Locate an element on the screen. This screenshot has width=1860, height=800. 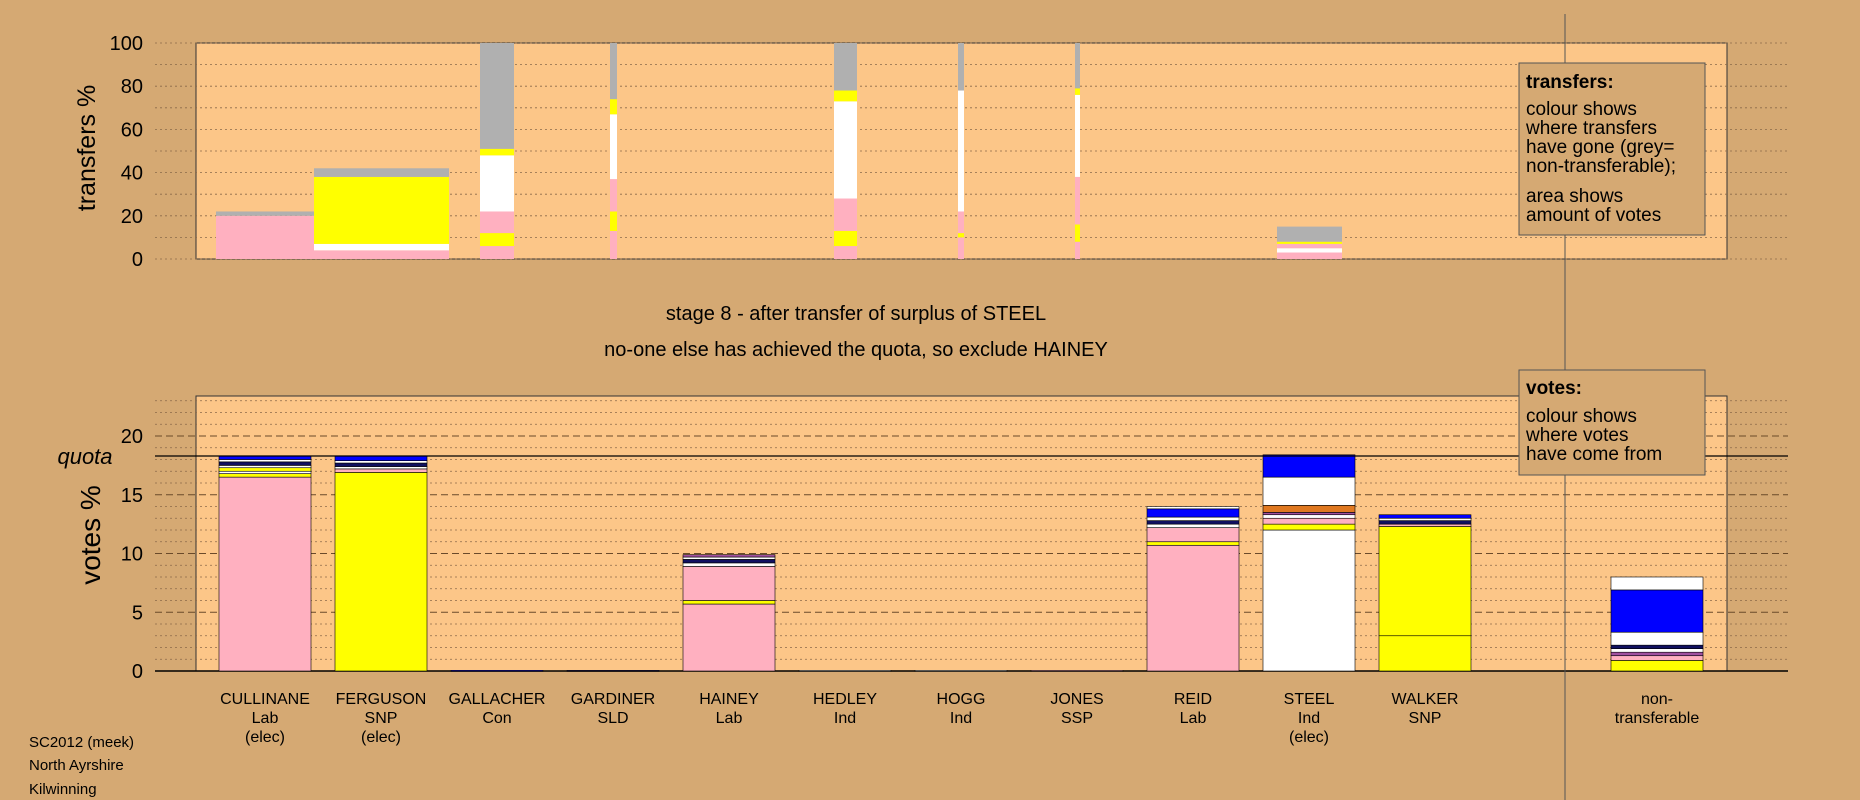
transfers-y-tick-label: 20 is located at coordinates (132, 217).